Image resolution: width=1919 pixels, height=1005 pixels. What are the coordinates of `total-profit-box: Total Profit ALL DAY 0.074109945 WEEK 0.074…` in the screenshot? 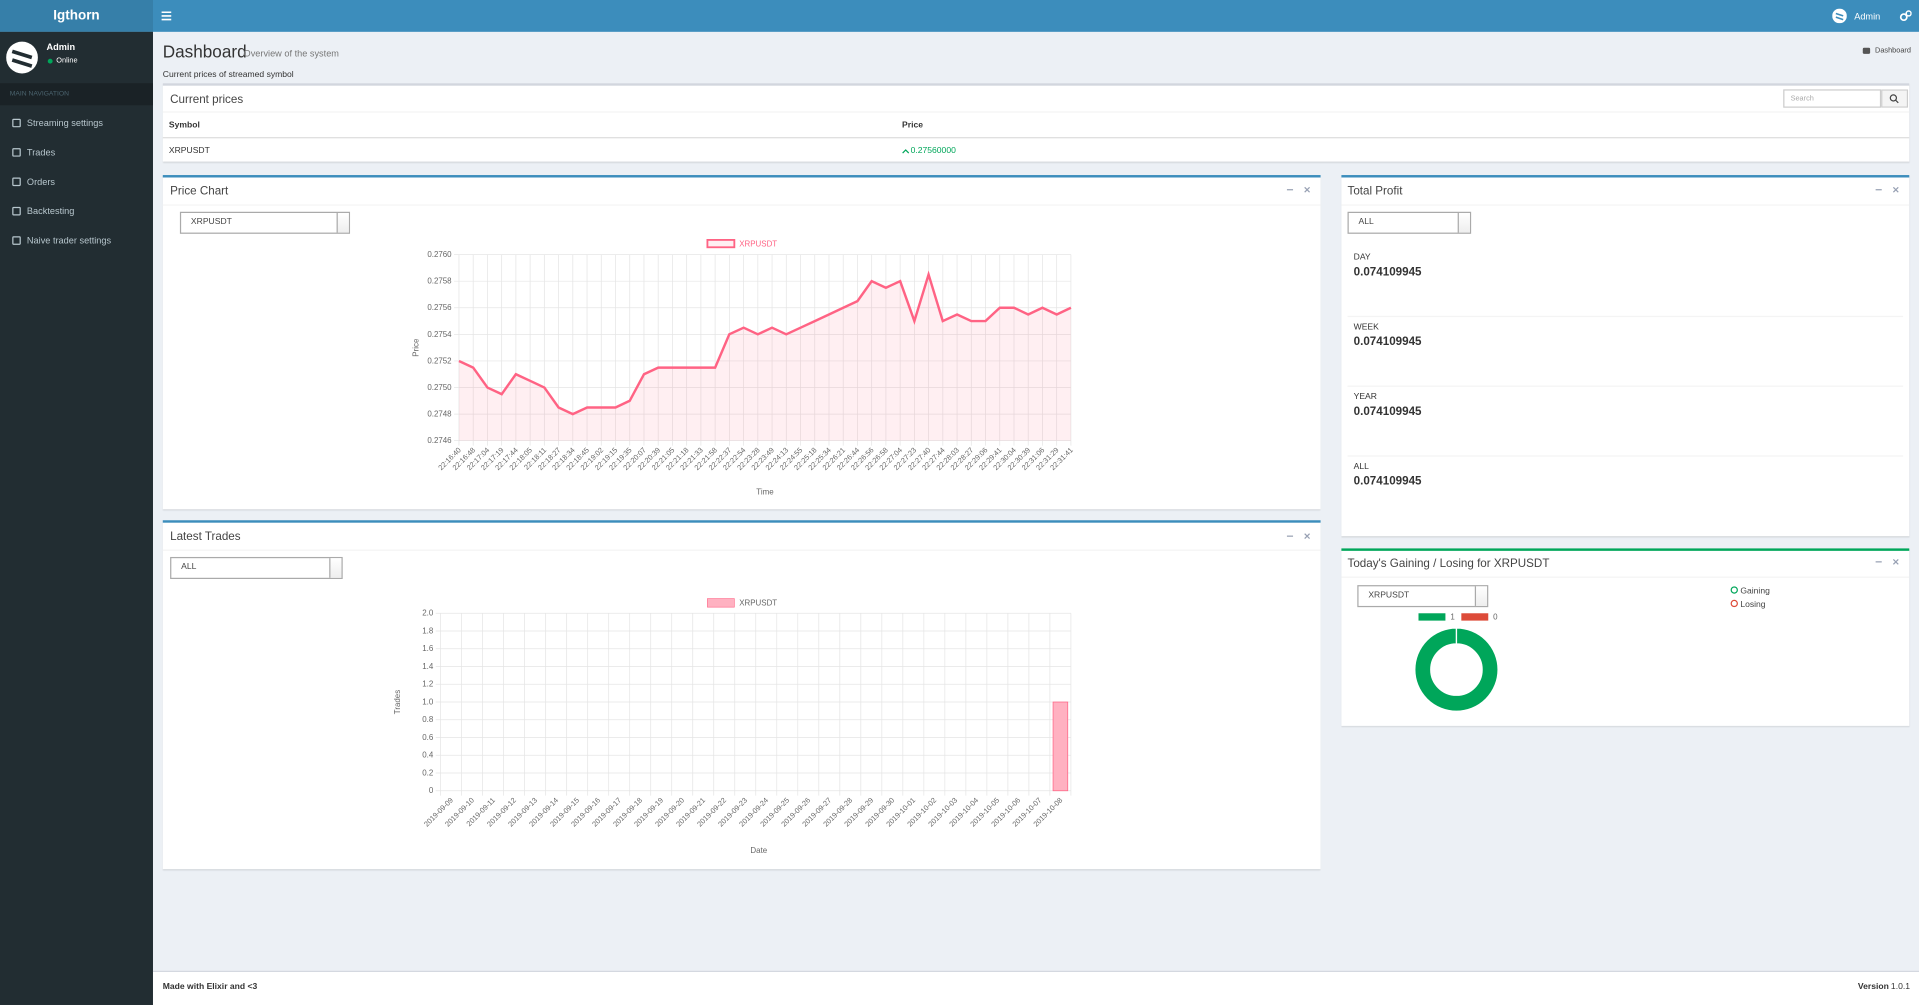 It's located at (1625, 356).